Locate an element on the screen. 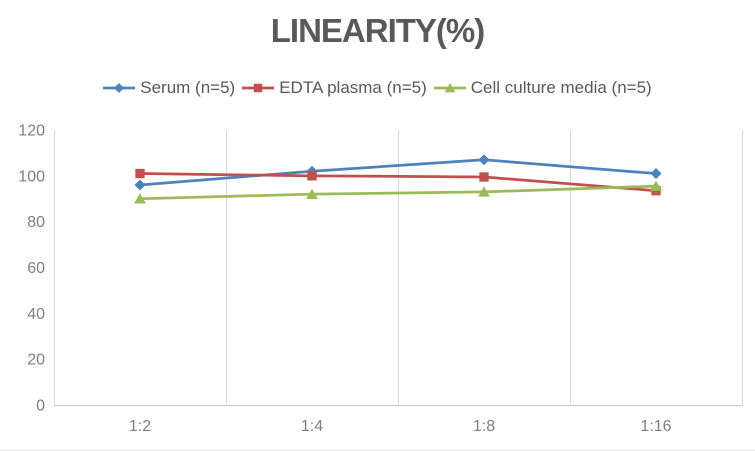  legend-item-serum-n-5: Serum (n=5) is located at coordinates (169, 88).